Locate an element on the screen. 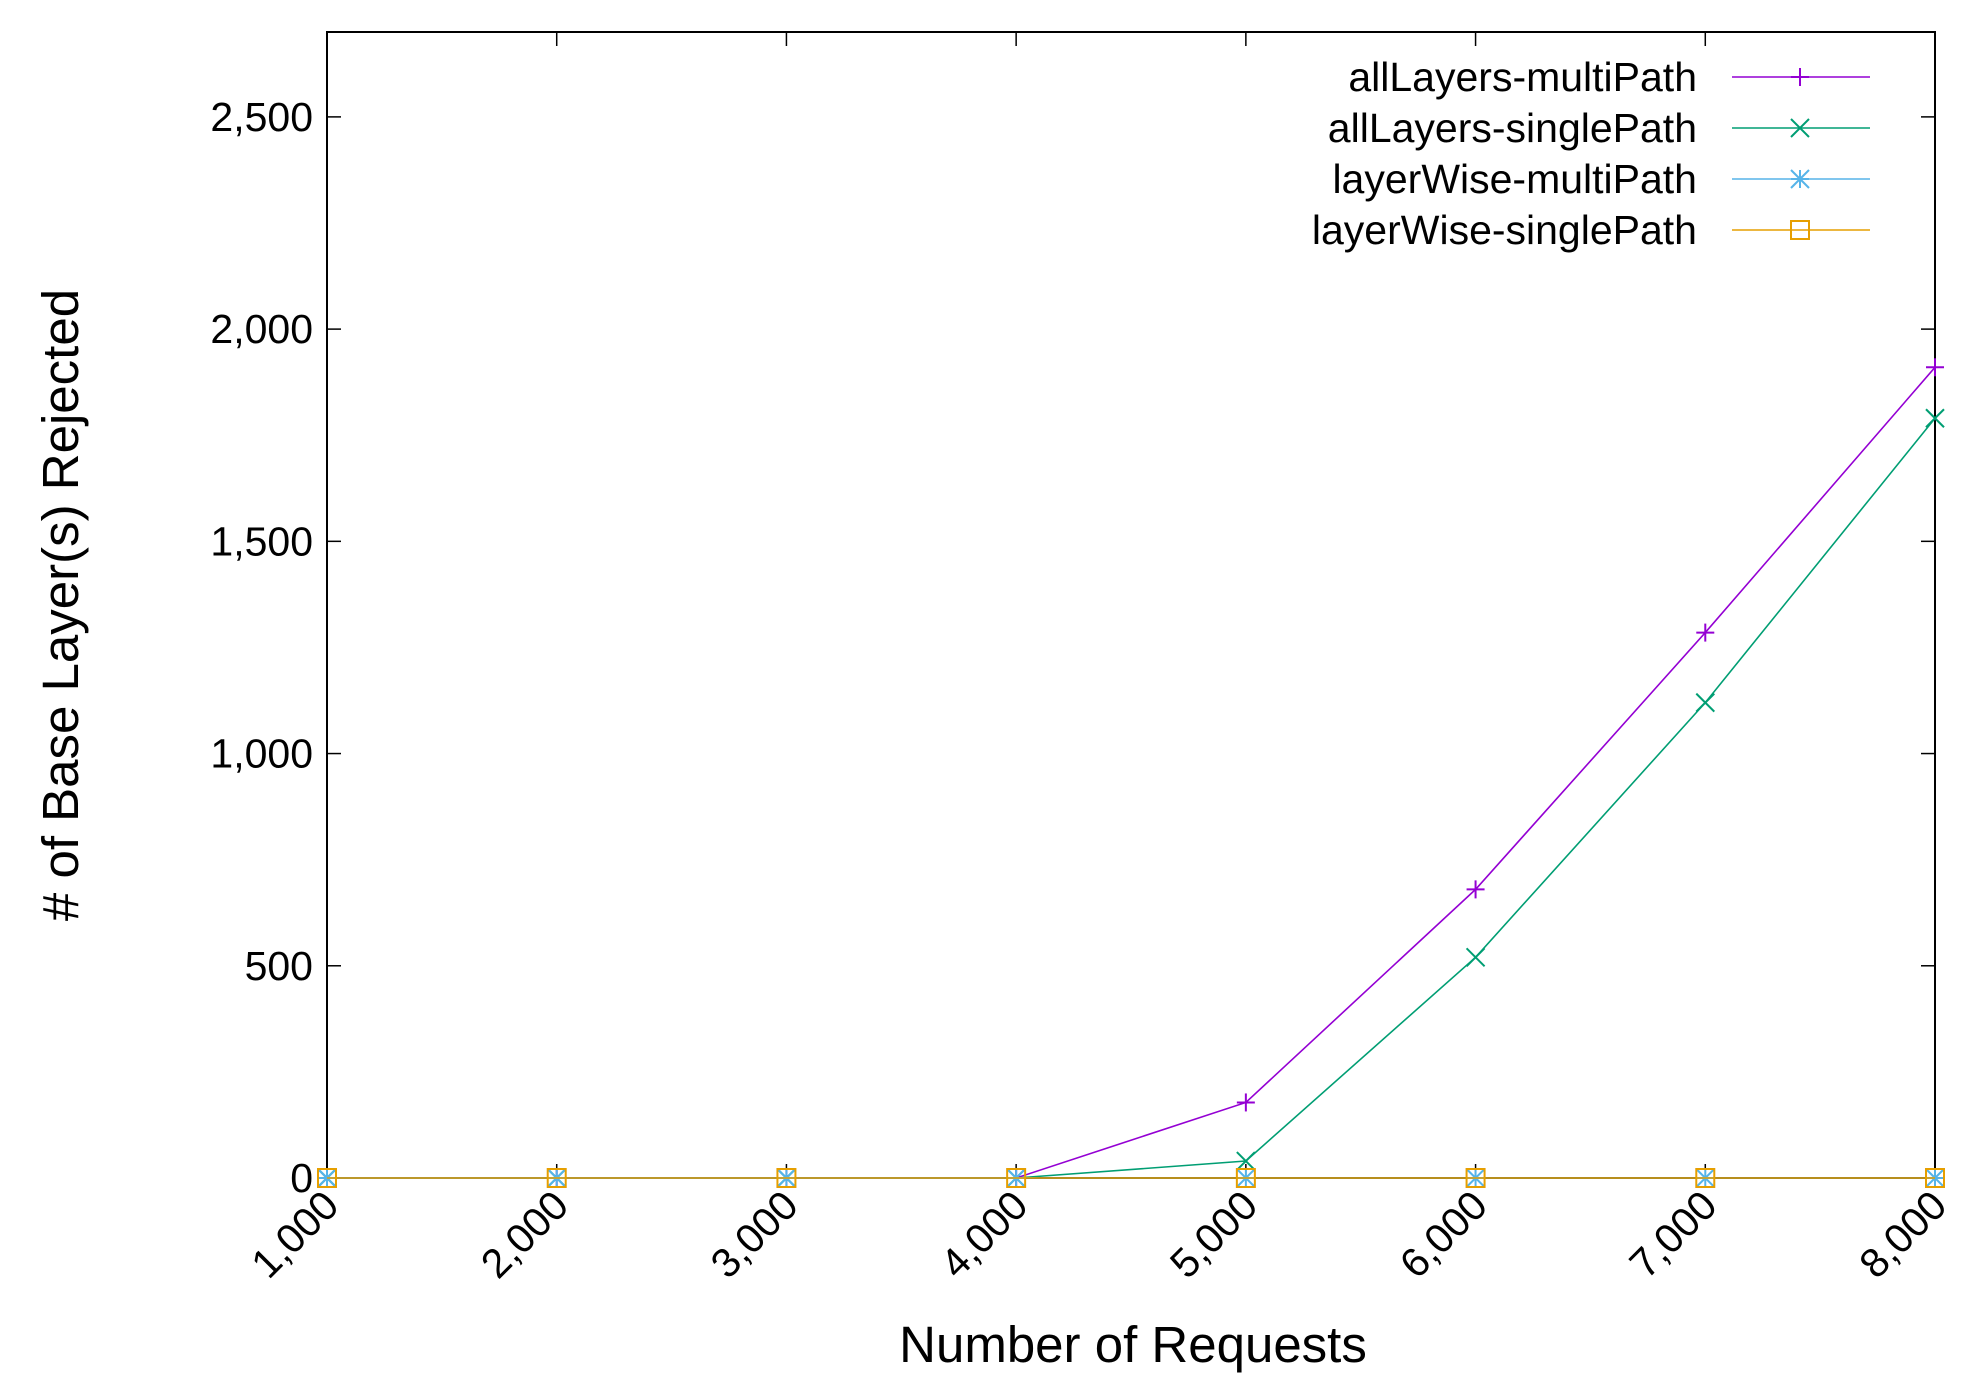  x-tick-label: 4,000 is located at coordinates (983, 1234).